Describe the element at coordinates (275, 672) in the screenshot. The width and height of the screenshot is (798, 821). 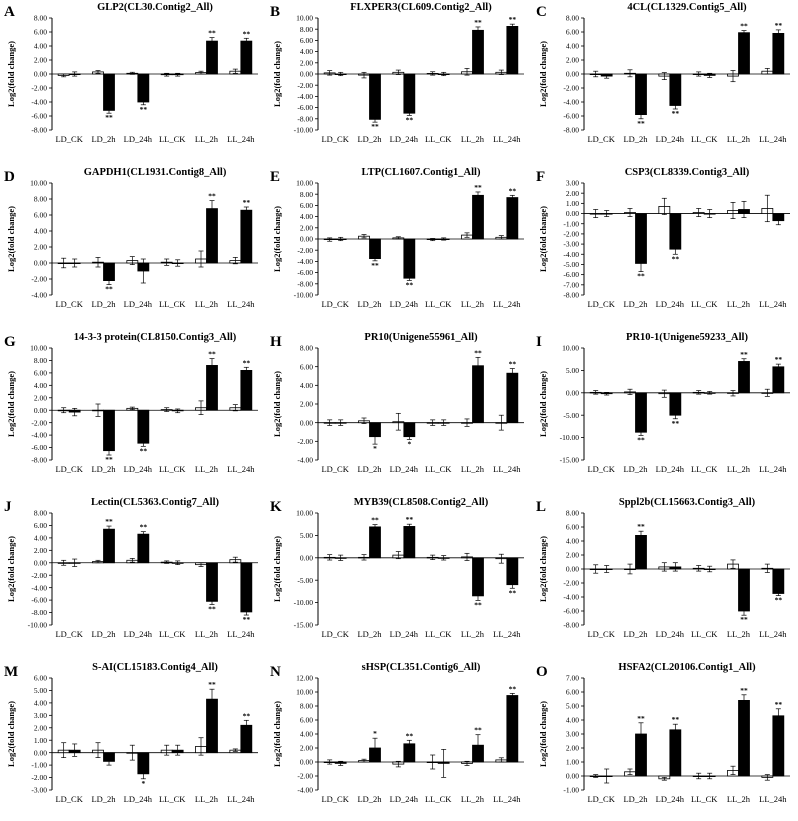
I see `chart-n-letter: N` at that location.